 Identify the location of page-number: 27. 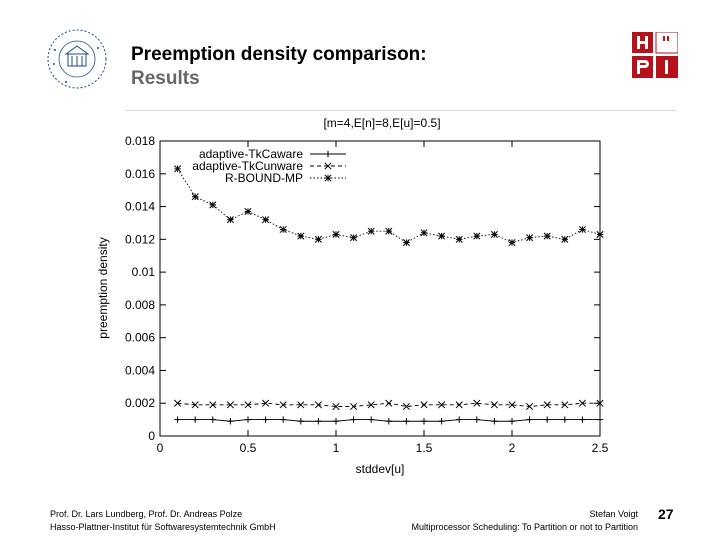
(666, 514).